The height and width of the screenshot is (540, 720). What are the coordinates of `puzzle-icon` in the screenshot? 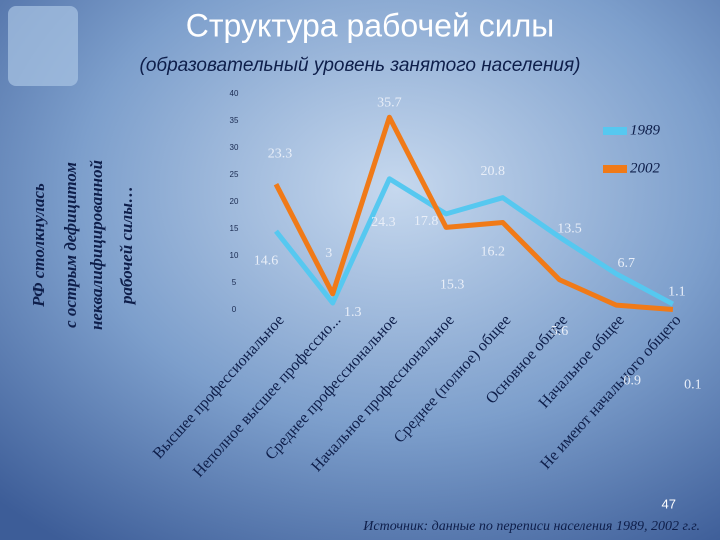 It's located at (43, 46).